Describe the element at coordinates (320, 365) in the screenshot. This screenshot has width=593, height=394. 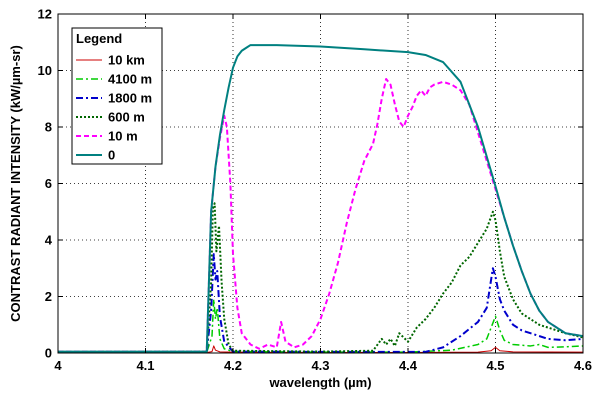
I see `x-tick-label: 4.3` at that location.